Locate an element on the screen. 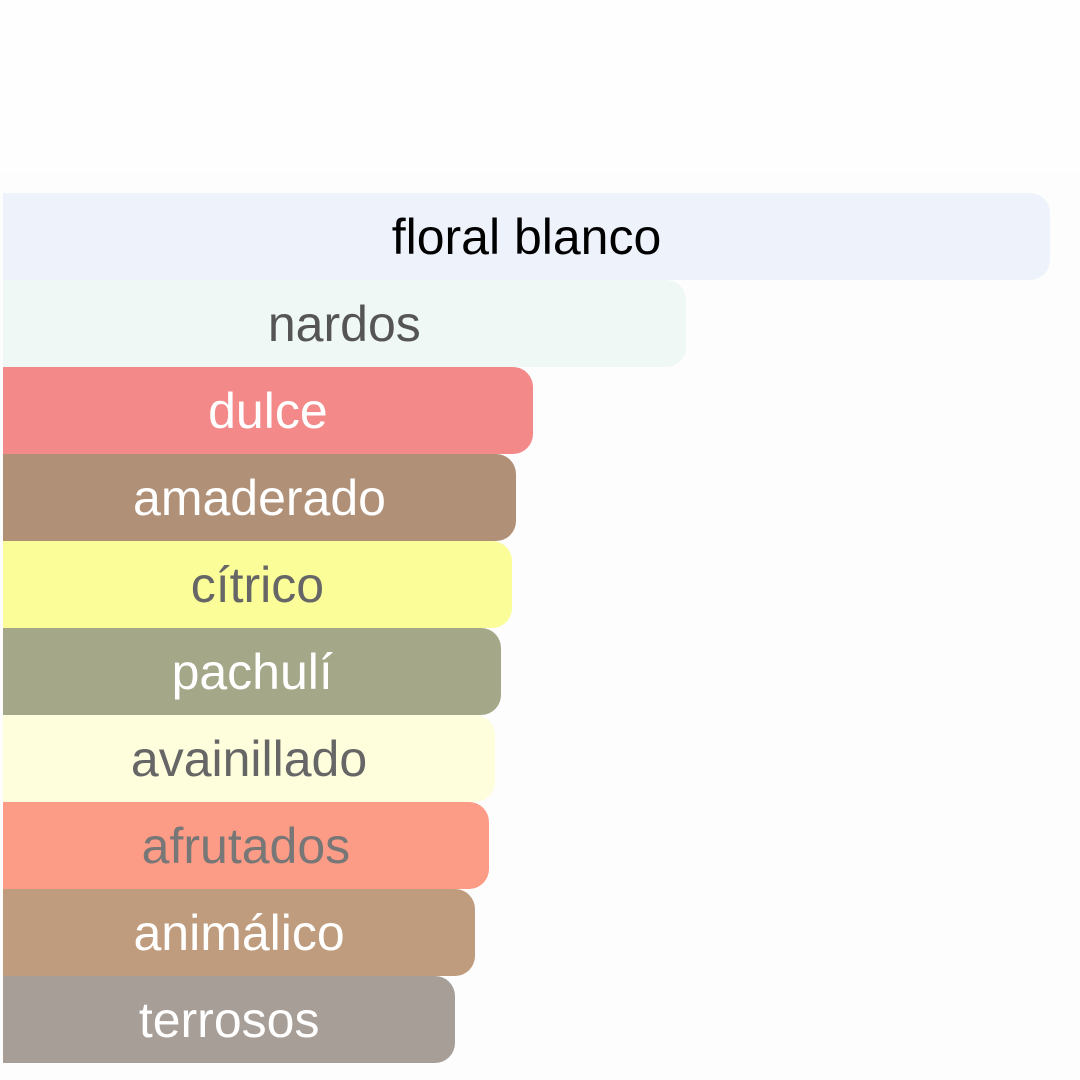 The height and width of the screenshot is (1080, 1080). bar-label: dulce is located at coordinates (268, 410).